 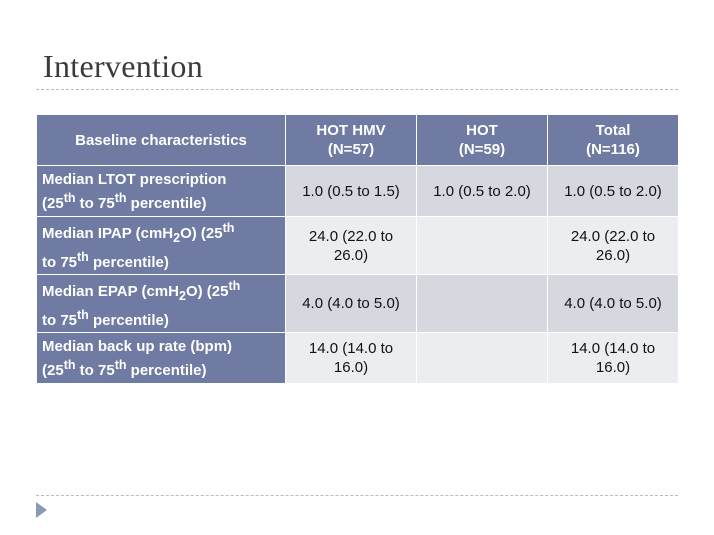 What do you see at coordinates (357, 495) in the screenshot?
I see `footer-divider` at bounding box center [357, 495].